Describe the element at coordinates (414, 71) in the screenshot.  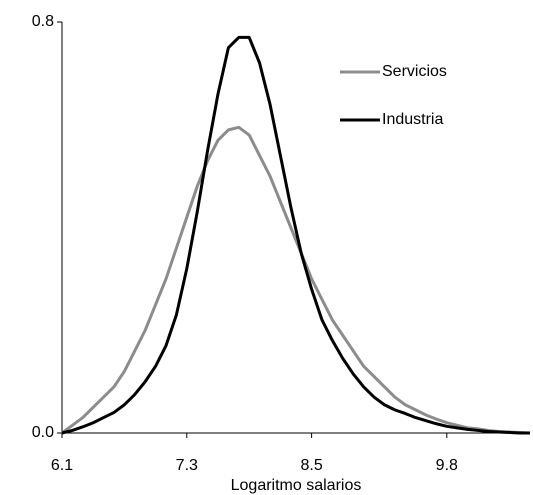
I see `legend-label: Servicios` at that location.